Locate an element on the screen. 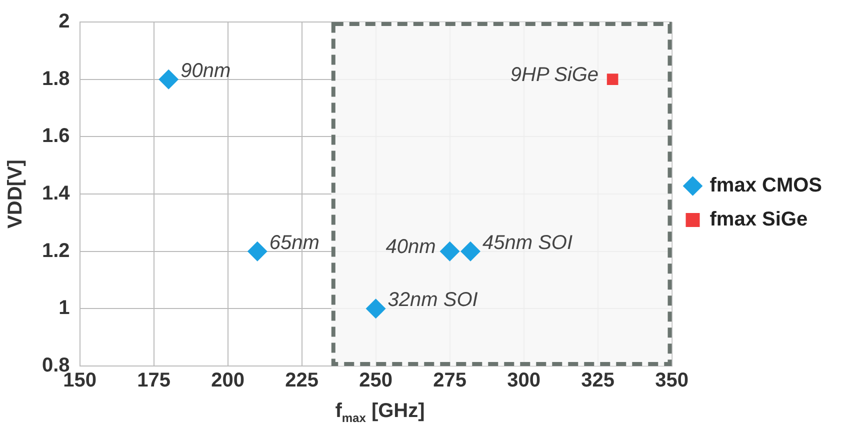 The height and width of the screenshot is (438, 842). x-tick-label: 225 is located at coordinates (301, 381).